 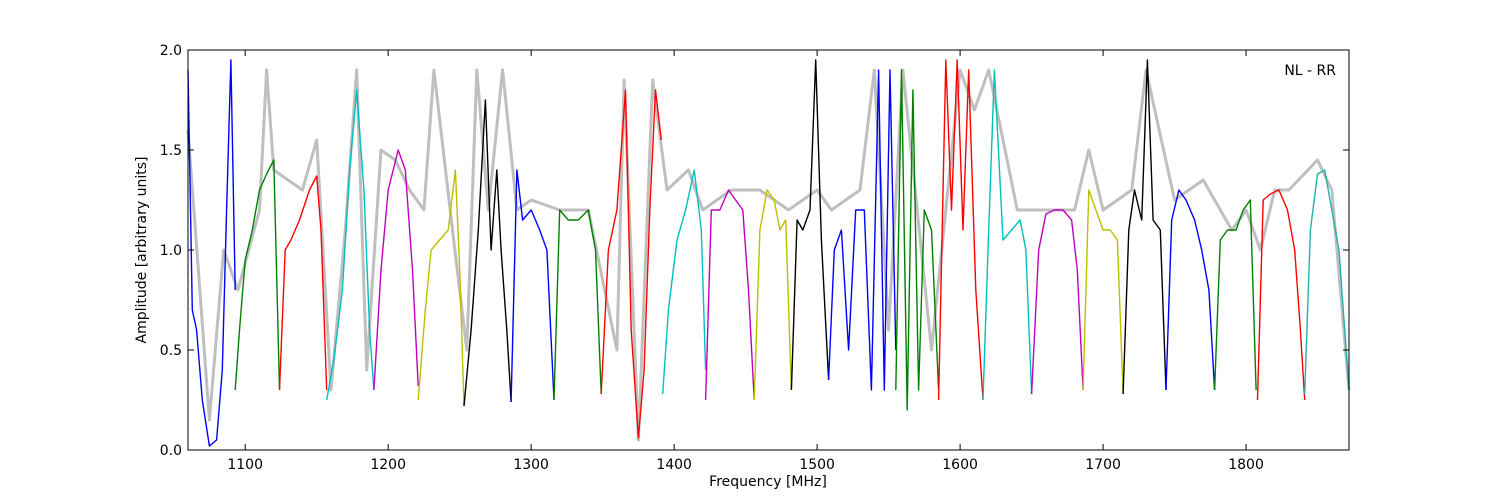 I want to click on x-tick-label: 1600, so click(x=960, y=465).